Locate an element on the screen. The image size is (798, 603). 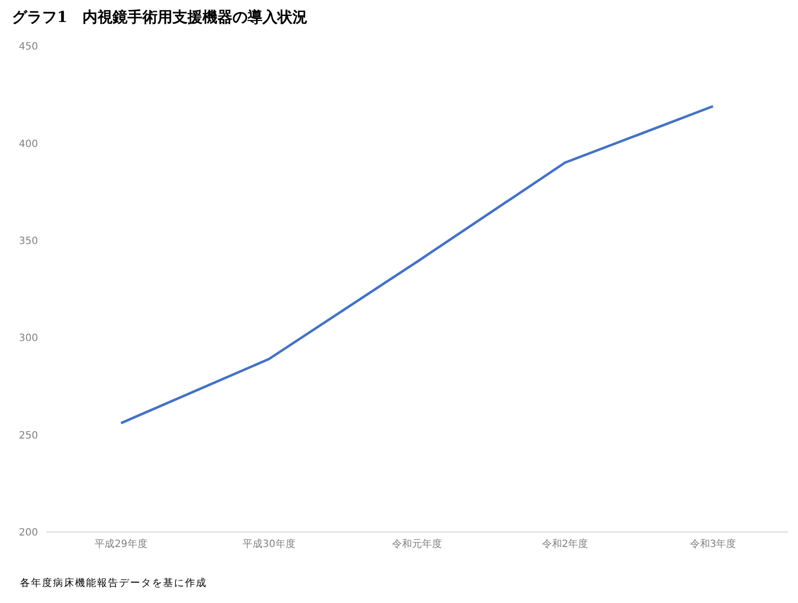
y-tick-label: 450 is located at coordinates (28, 47).